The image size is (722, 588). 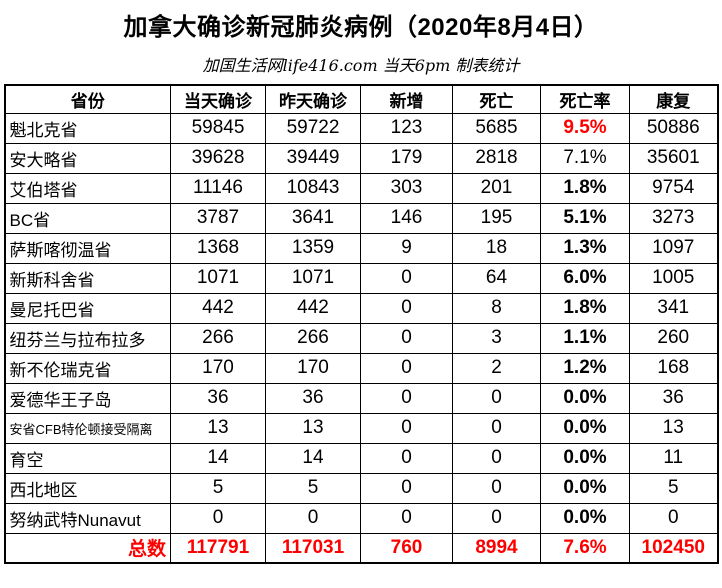 I want to click on cell-yesterday: 1359, so click(x=313, y=248).